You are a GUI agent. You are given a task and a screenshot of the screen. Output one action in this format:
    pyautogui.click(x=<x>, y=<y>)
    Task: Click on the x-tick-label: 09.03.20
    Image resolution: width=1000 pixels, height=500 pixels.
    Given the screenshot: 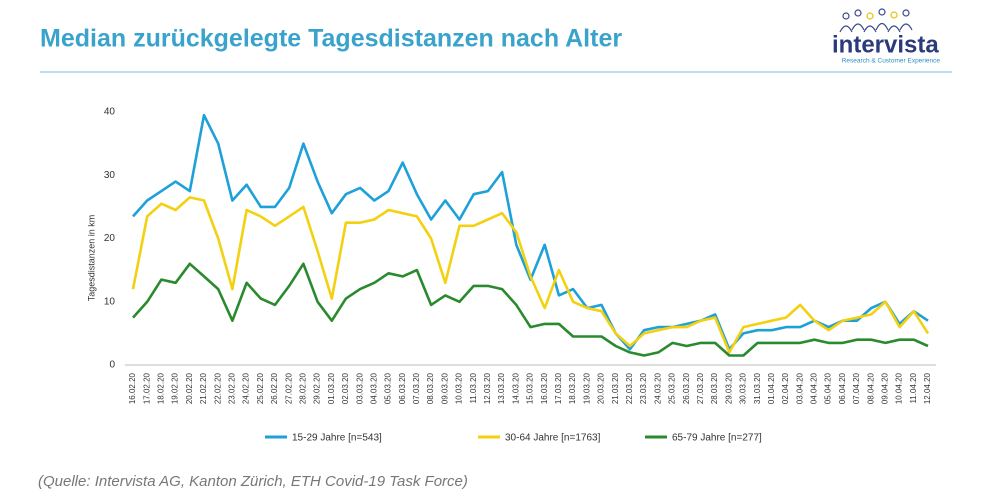 What is the action you would take?
    pyautogui.click(x=444, y=388)
    